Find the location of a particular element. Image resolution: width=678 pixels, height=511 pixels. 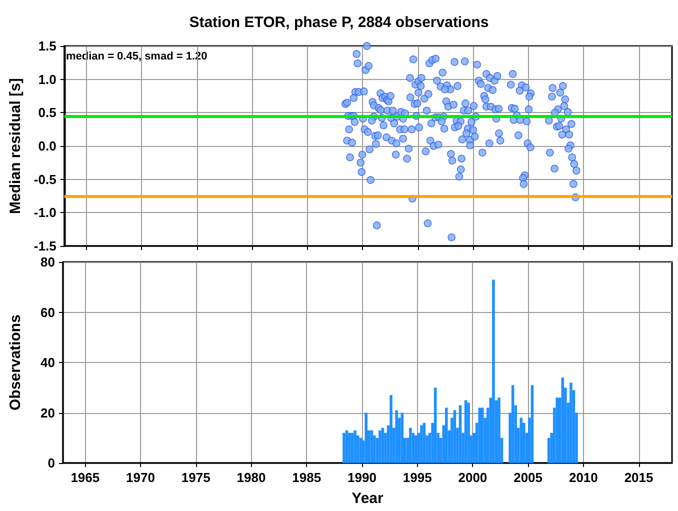

chart-title: Station ETOR, phase P, 2884 observations is located at coordinates (339, 22).